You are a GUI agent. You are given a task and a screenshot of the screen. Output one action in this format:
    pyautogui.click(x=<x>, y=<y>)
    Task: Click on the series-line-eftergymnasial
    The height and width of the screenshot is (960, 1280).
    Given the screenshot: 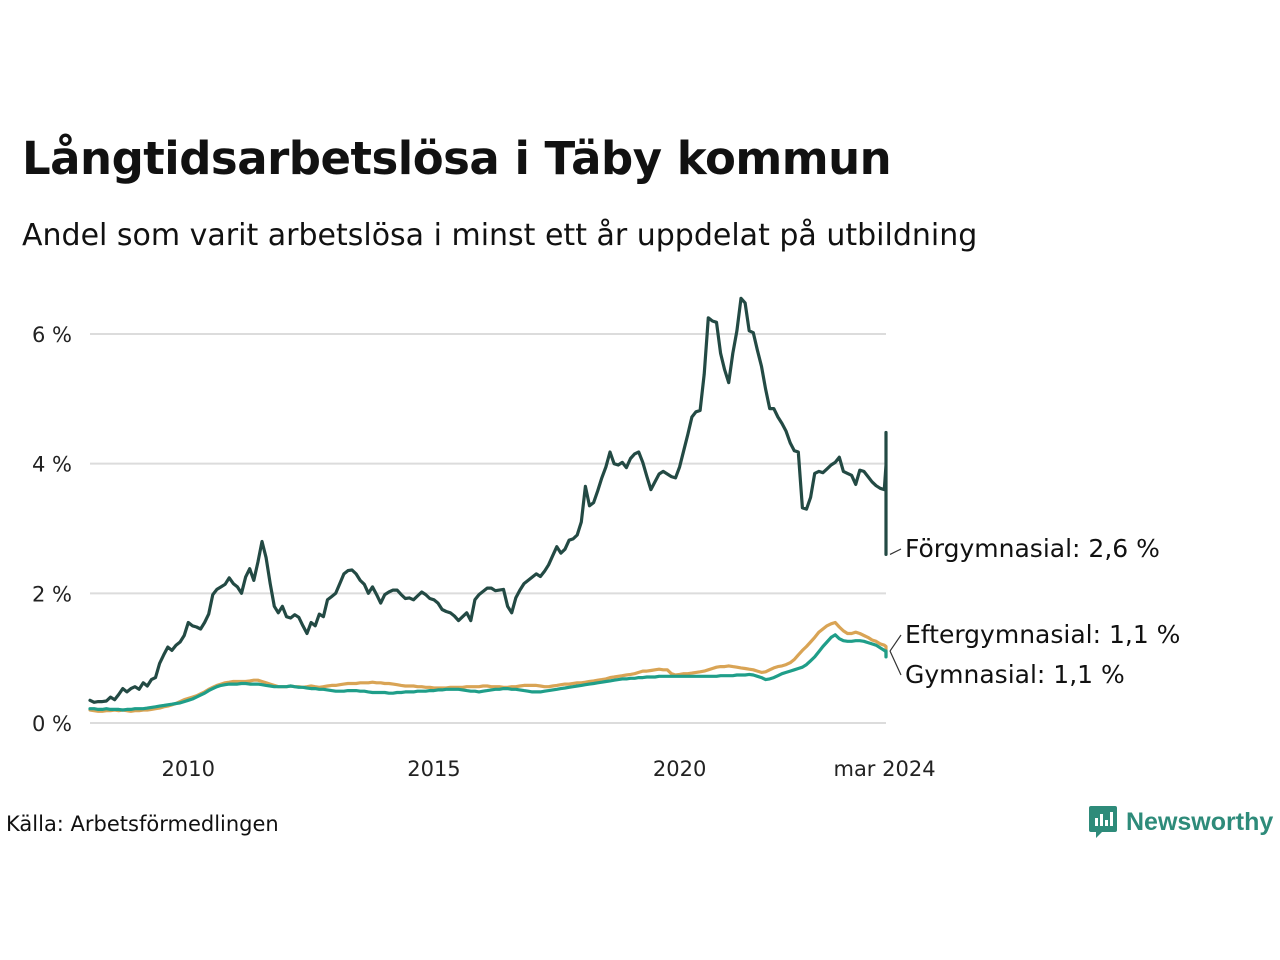 What is the action you would take?
    pyautogui.click(x=488, y=666)
    